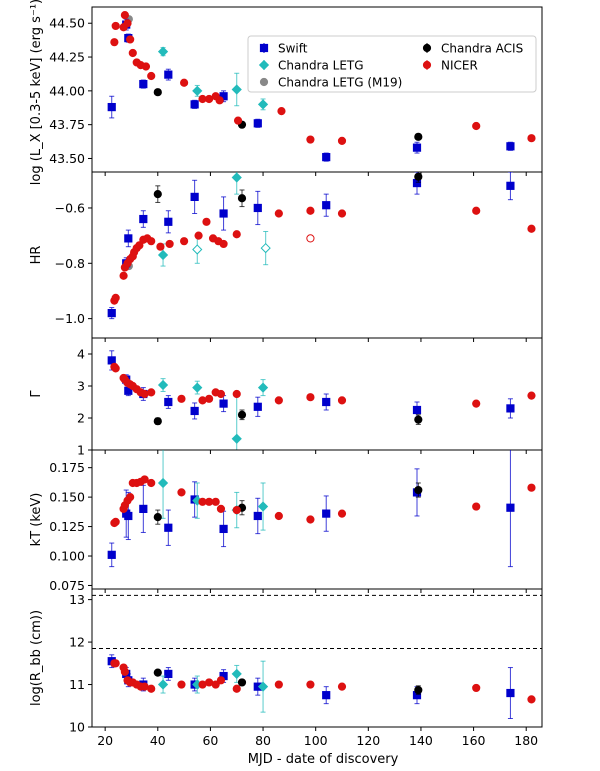  What do you see at coordinates (36, 255) in the screenshot?
I see `y-axis-label: HR` at bounding box center [36, 255].